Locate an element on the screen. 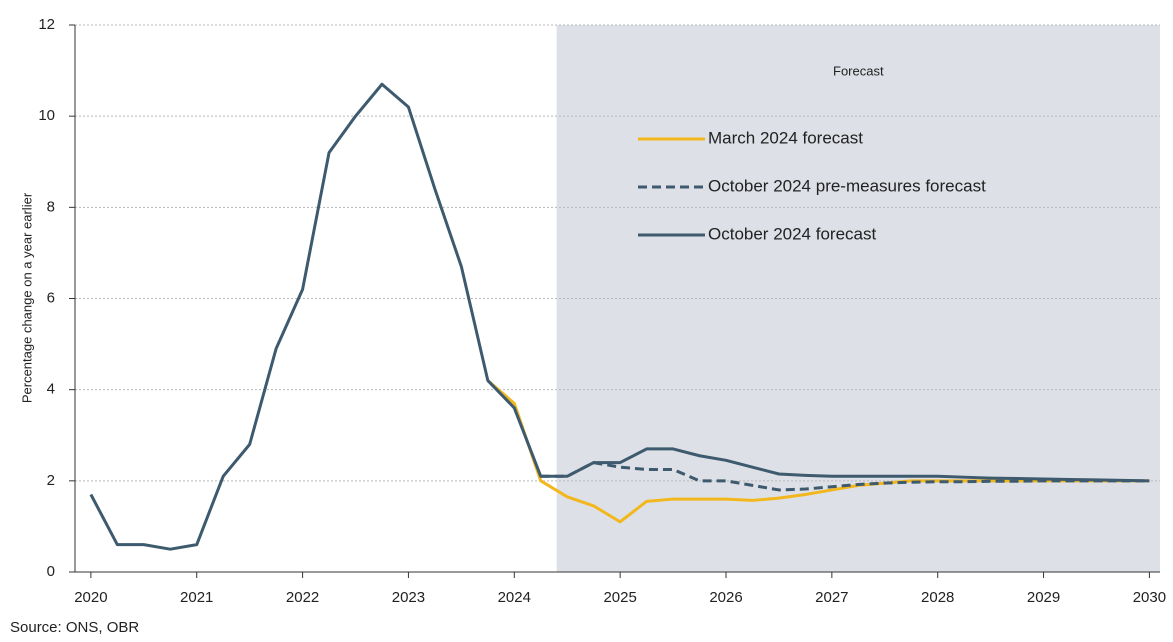 This screenshot has height=642, width=1173. legend-label: October 2024 forecast is located at coordinates (792, 233).